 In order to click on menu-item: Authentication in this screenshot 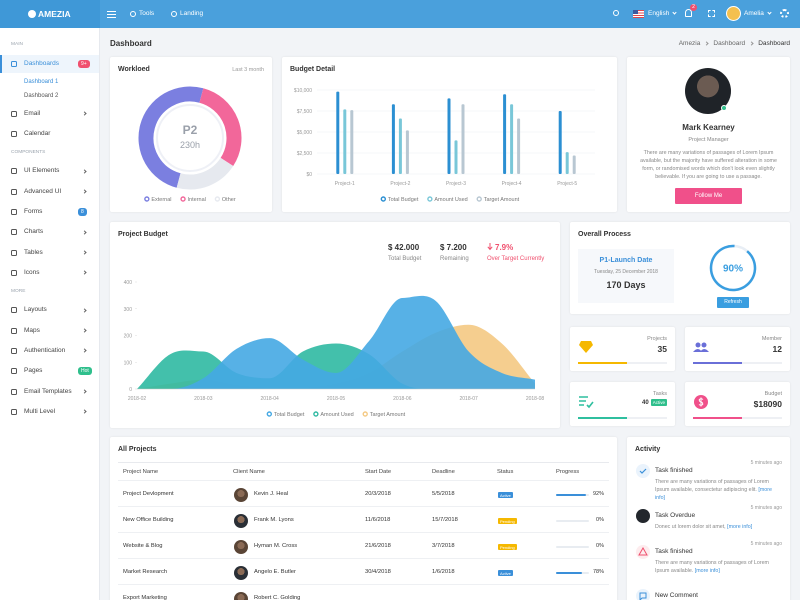, I will do `click(45, 350)`.